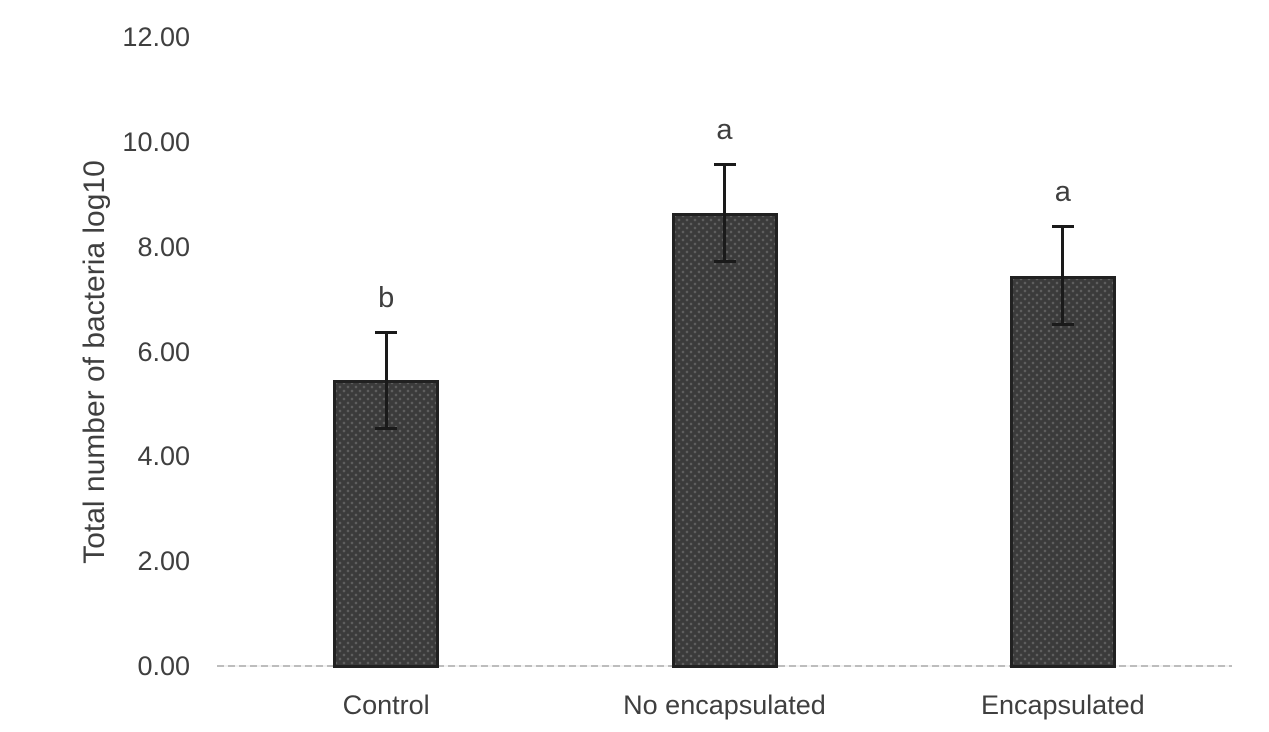  What do you see at coordinates (1062, 226) in the screenshot?
I see `error-cap-top-encapsulated` at bounding box center [1062, 226].